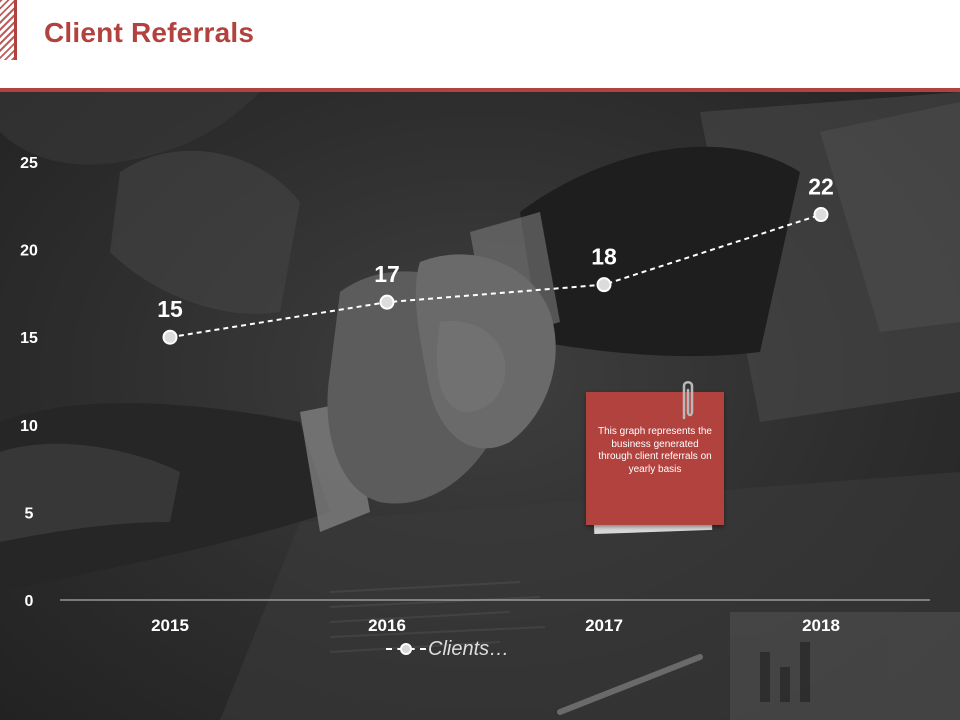  Describe the element at coordinates (29, 382) in the screenshot. I see `y-axis-ticks: 0 5 10 15 20 25` at that location.